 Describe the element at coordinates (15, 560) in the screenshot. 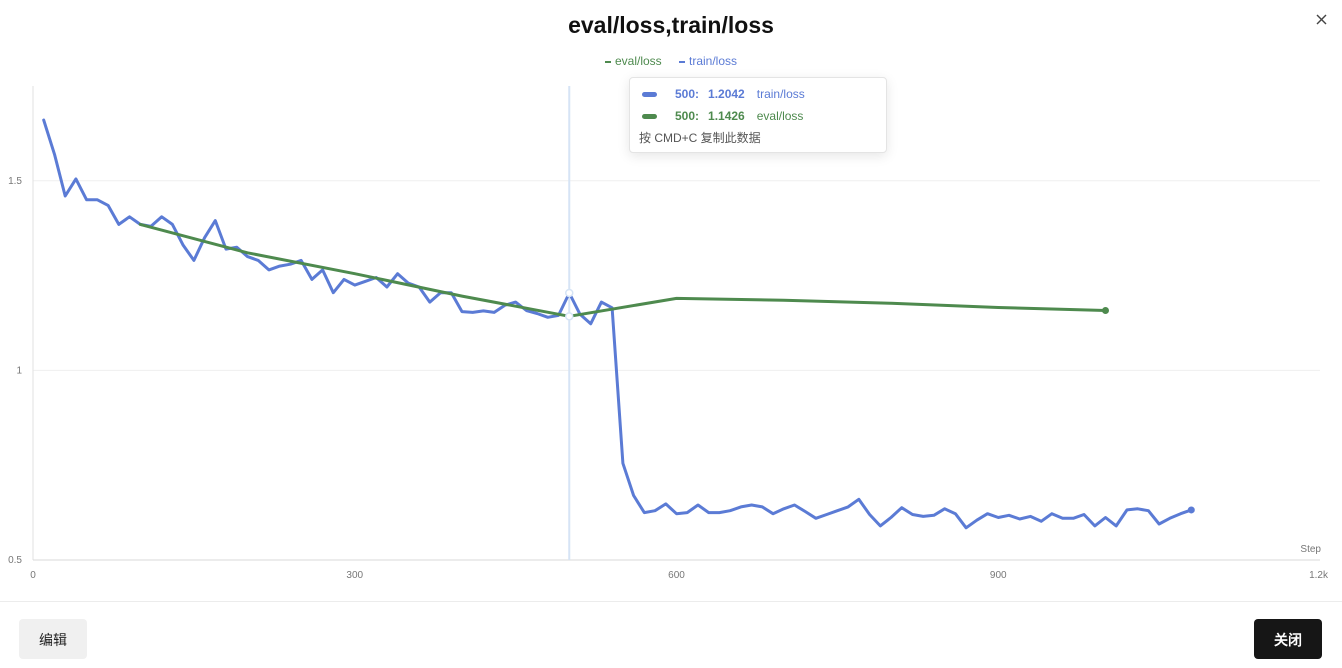

I see `y-tick-label: 0.5` at that location.